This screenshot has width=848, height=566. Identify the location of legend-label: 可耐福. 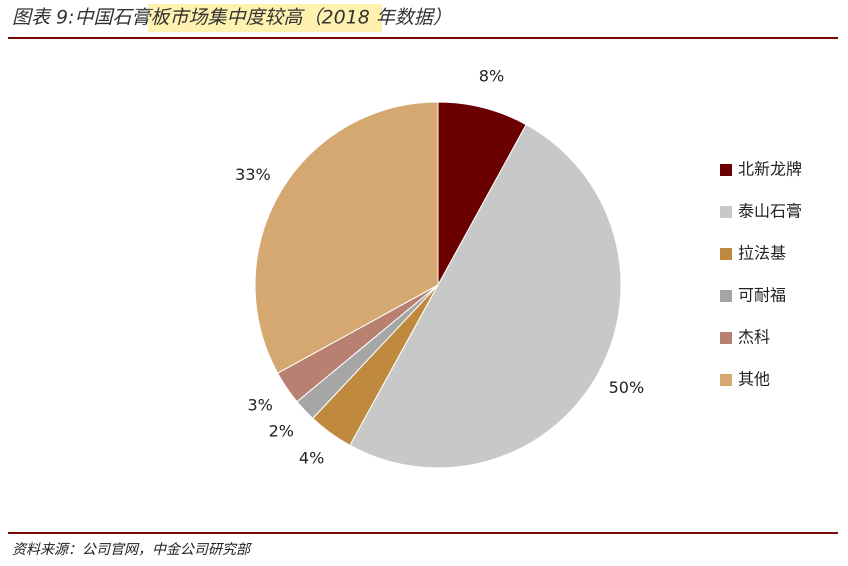
(762, 295).